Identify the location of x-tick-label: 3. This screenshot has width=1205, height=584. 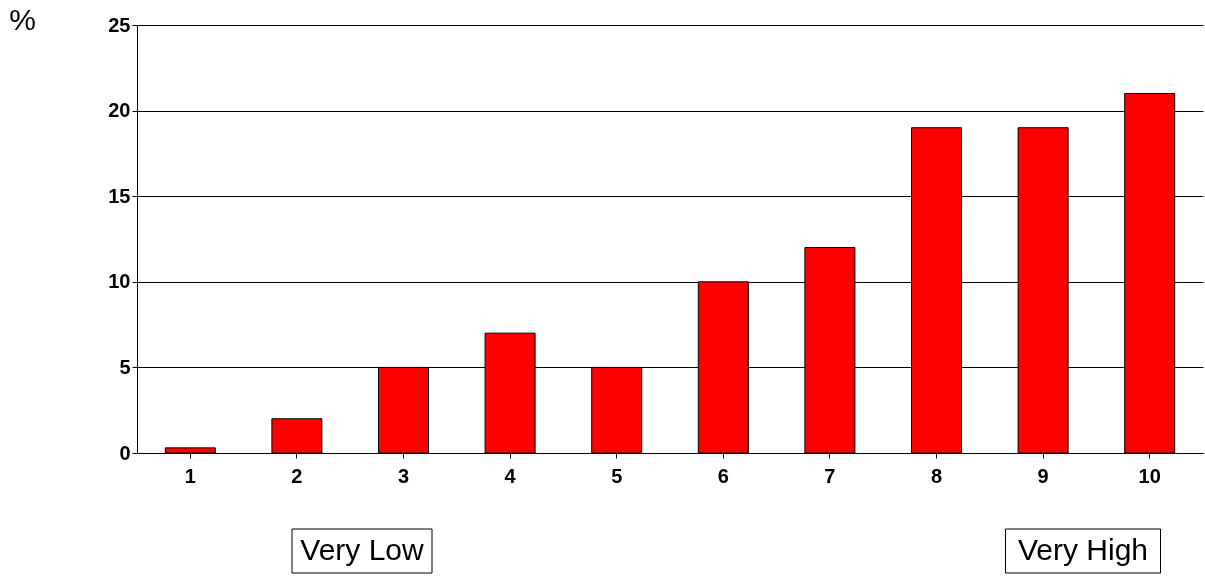
(403, 475).